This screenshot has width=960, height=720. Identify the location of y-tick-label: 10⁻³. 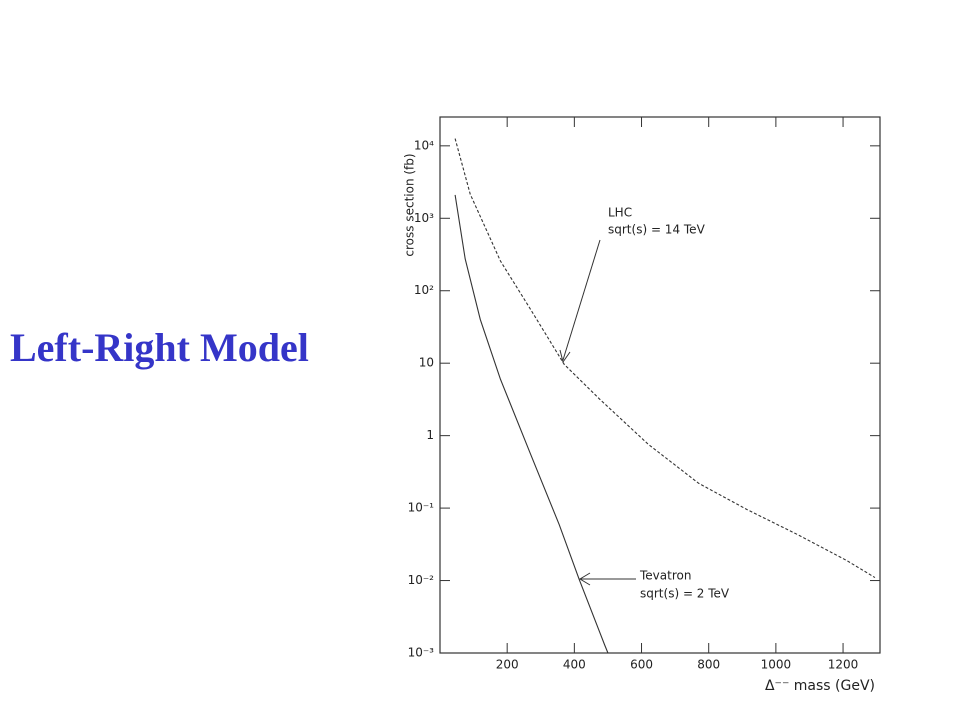
(421, 653).